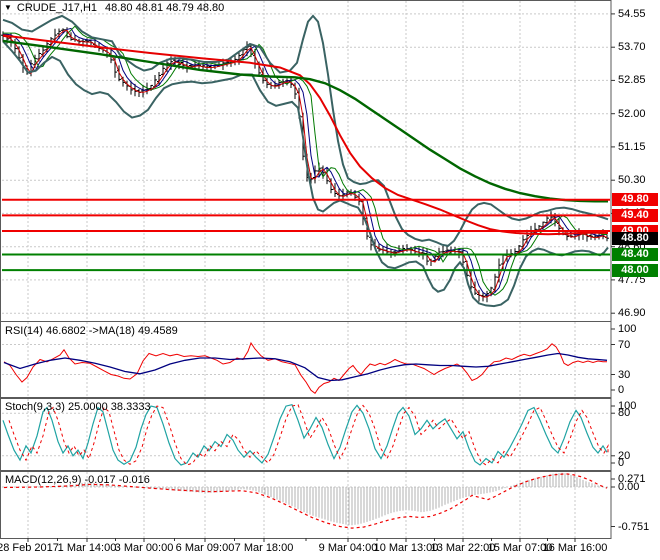 This screenshot has width=660, height=560. I want to click on level-price-badge: 48.00, so click(635, 270).